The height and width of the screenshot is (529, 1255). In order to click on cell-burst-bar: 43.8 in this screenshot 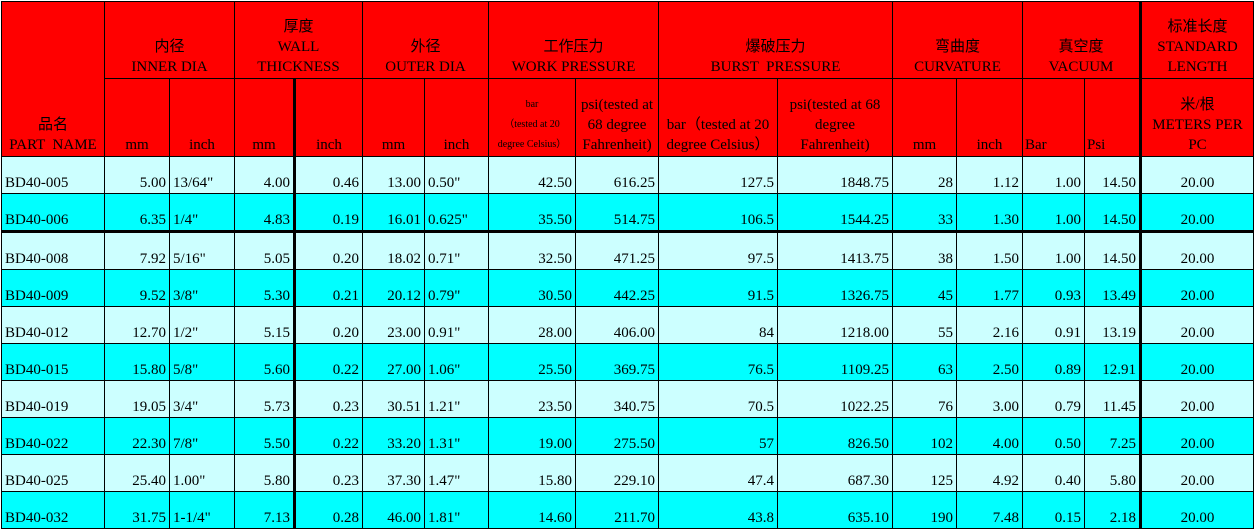, I will do `click(718, 510)`.